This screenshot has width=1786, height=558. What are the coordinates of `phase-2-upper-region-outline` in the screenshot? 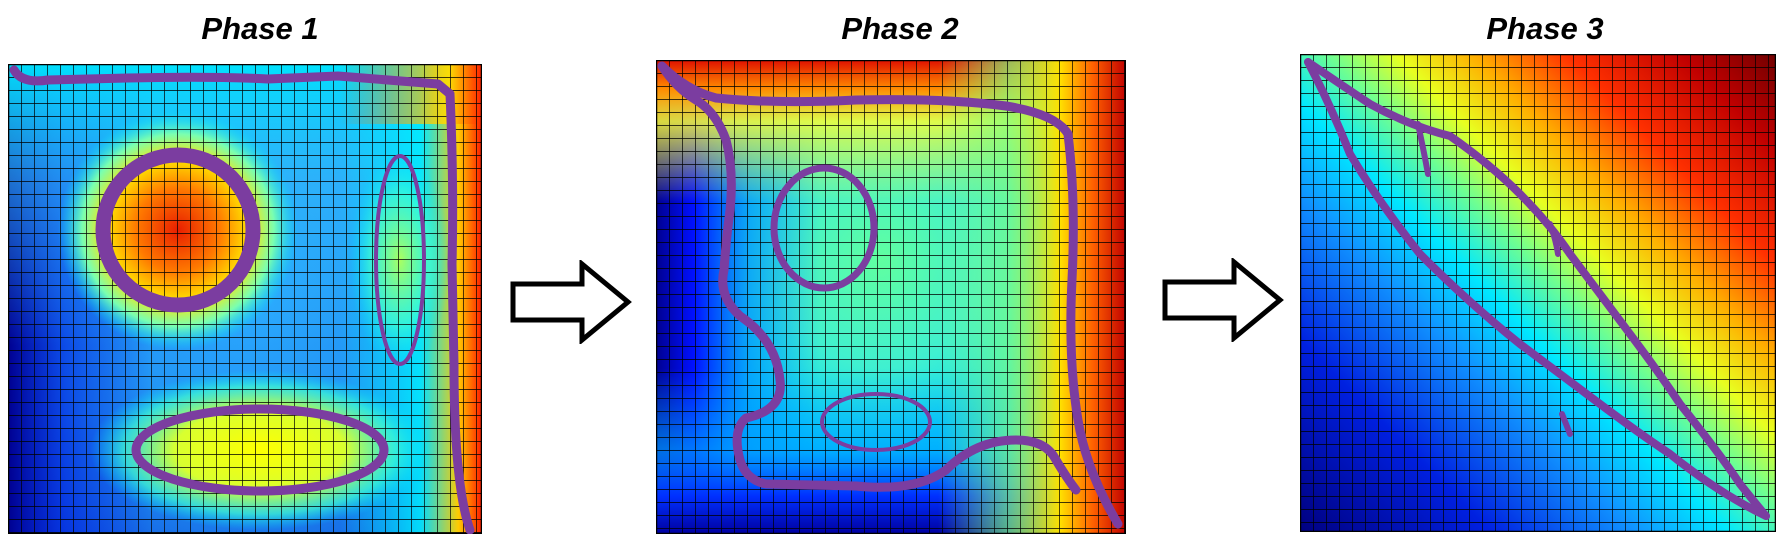 It's located at (824, 228).